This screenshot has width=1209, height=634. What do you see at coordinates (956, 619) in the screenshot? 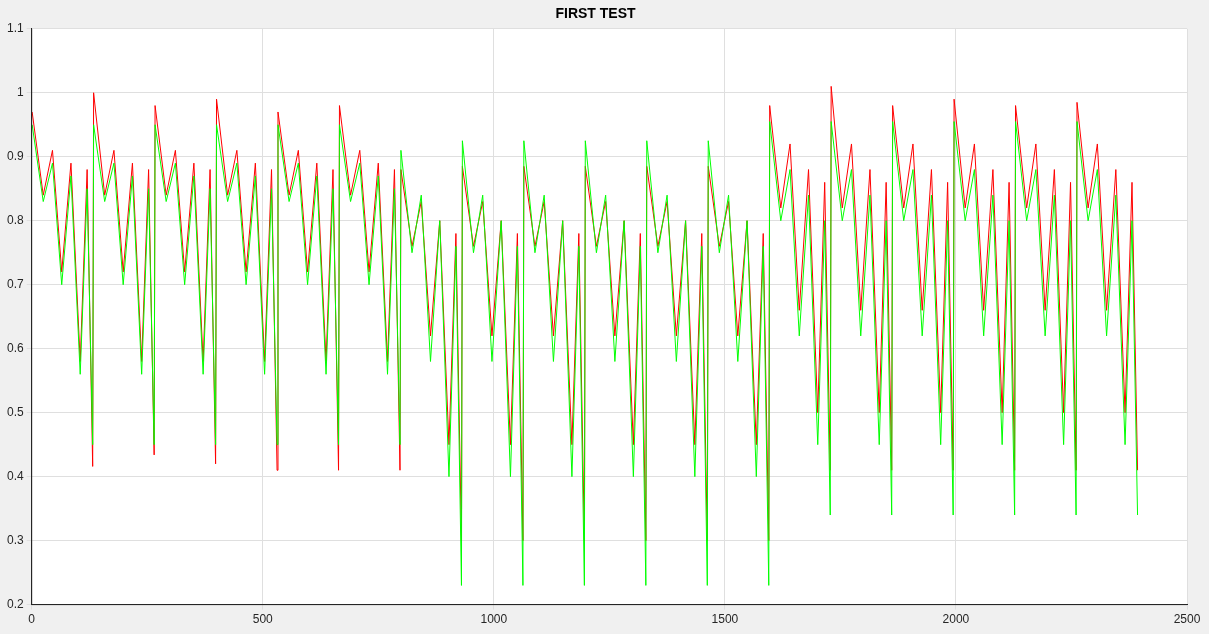
I see `x-tick-label: 2000` at bounding box center [956, 619].